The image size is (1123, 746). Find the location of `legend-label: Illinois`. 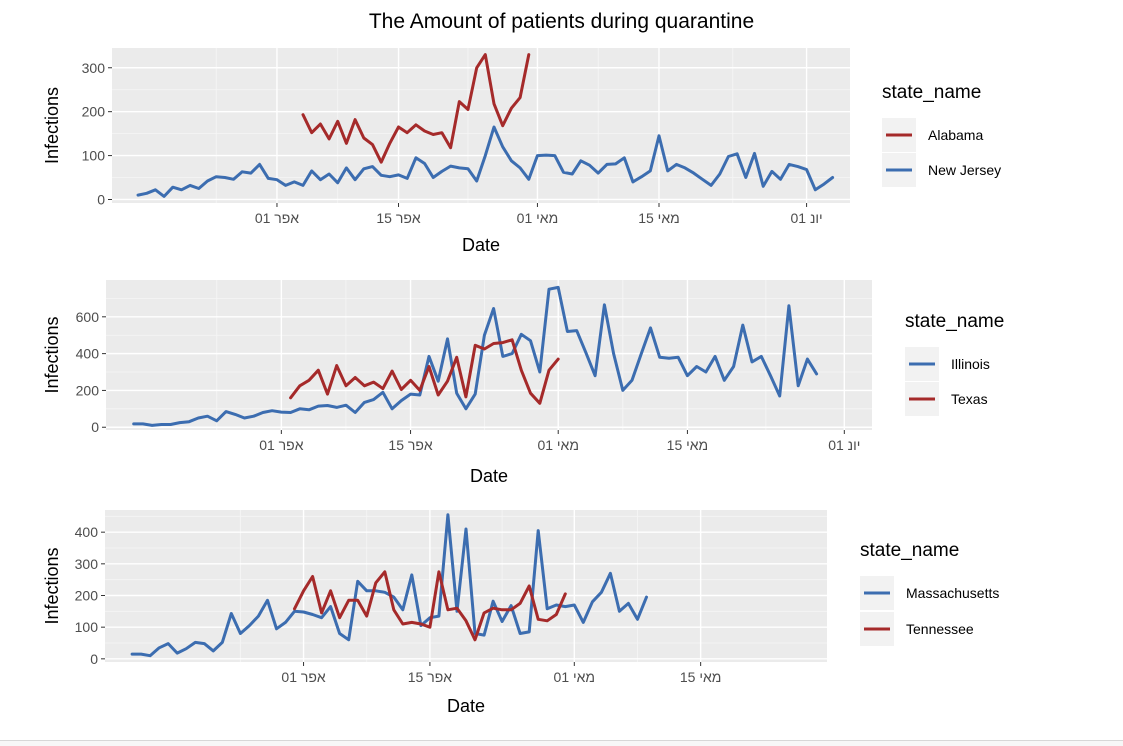

legend-label: Illinois is located at coordinates (970, 364).